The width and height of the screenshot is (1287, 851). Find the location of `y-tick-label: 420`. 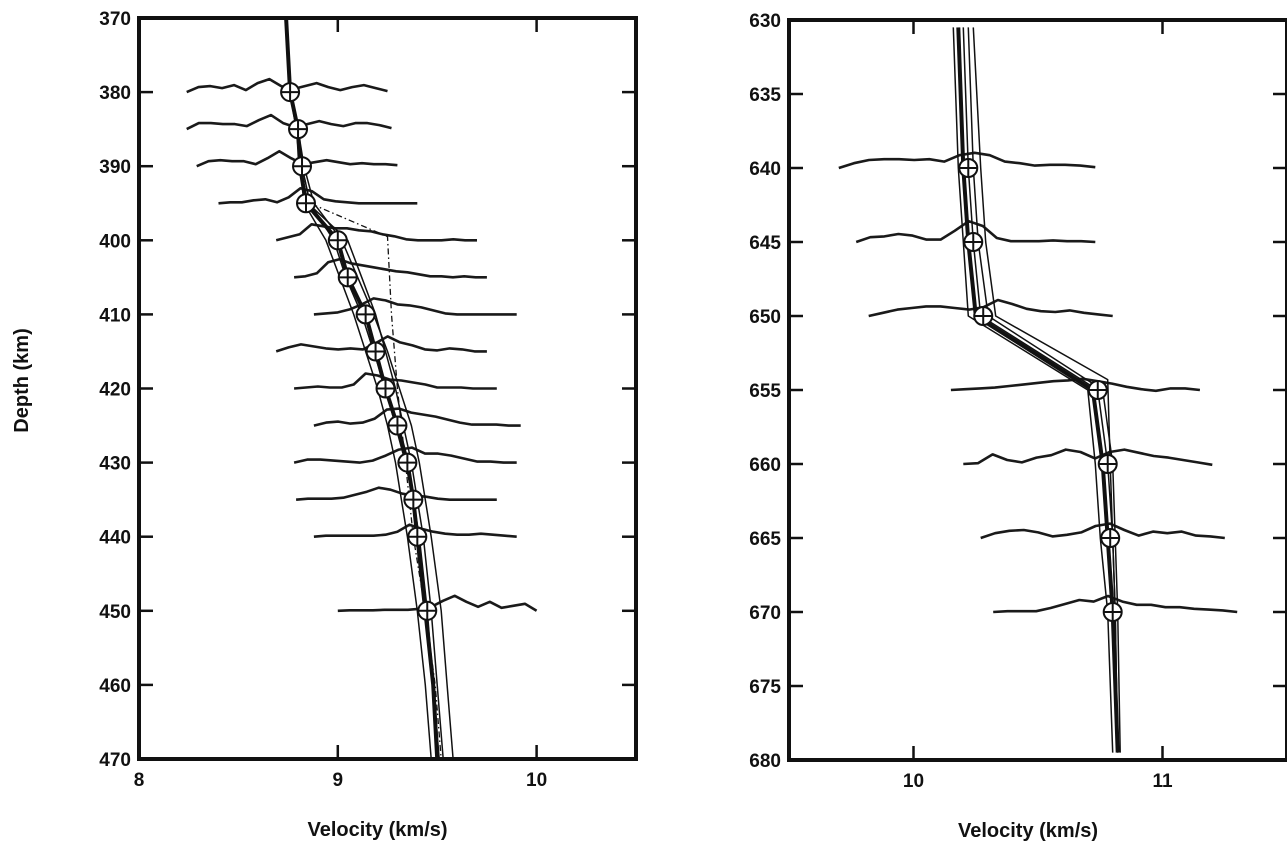

y-tick-label: 420 is located at coordinates (115, 390).